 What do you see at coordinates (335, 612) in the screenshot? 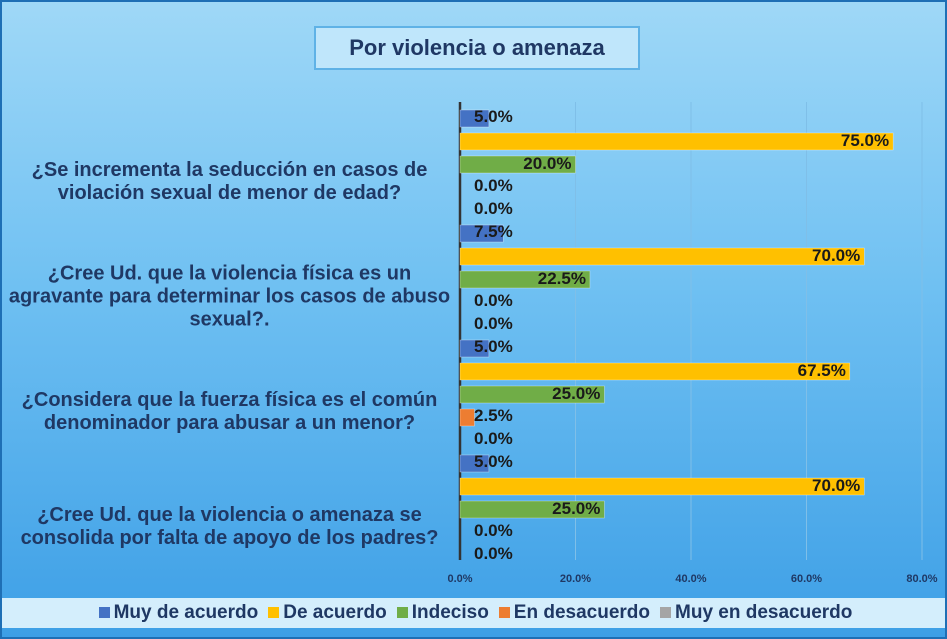
I see `legend-label: De acuerdo` at bounding box center [335, 612].